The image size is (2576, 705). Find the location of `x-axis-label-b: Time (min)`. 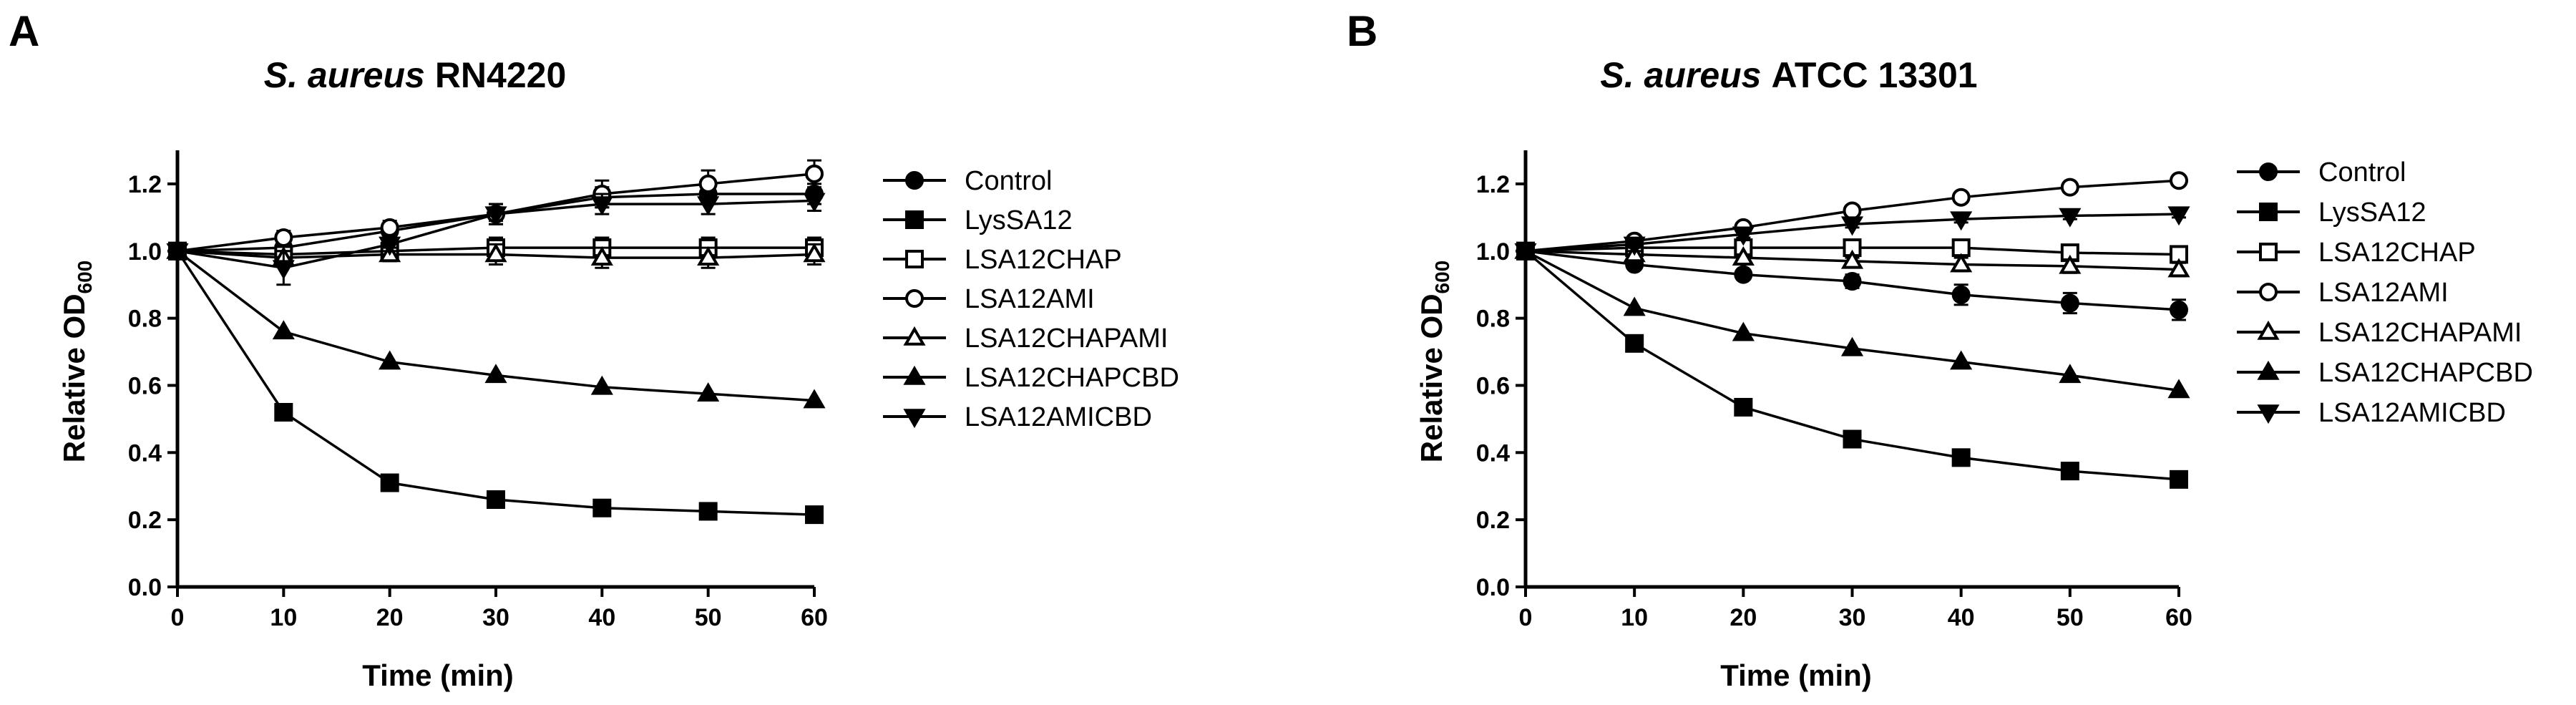

x-axis-label-b: Time (min) is located at coordinates (1796, 675).